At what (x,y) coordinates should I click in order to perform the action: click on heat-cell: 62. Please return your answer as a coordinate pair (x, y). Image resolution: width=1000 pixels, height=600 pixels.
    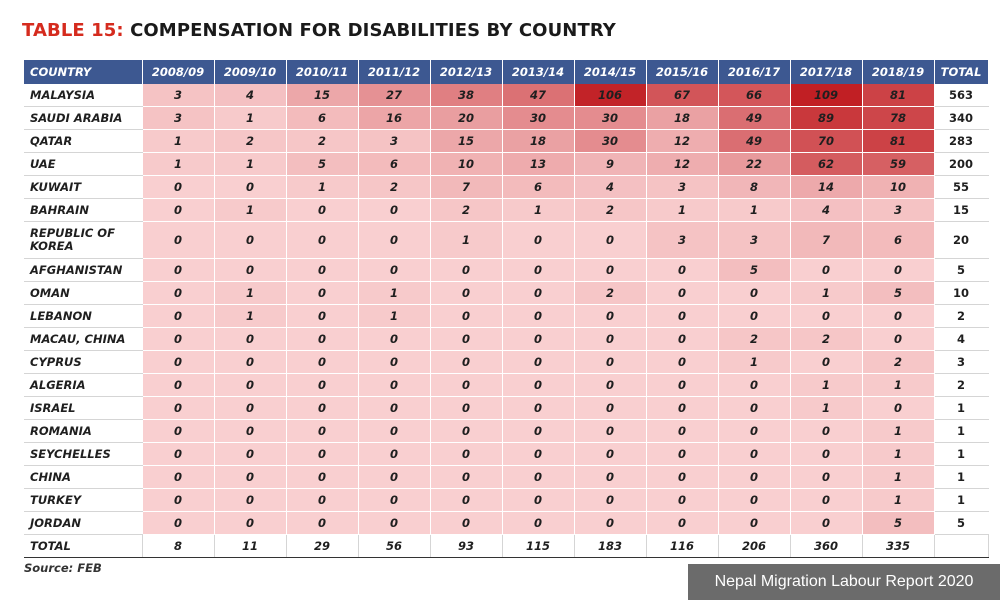
    Looking at the image, I should click on (826, 164).